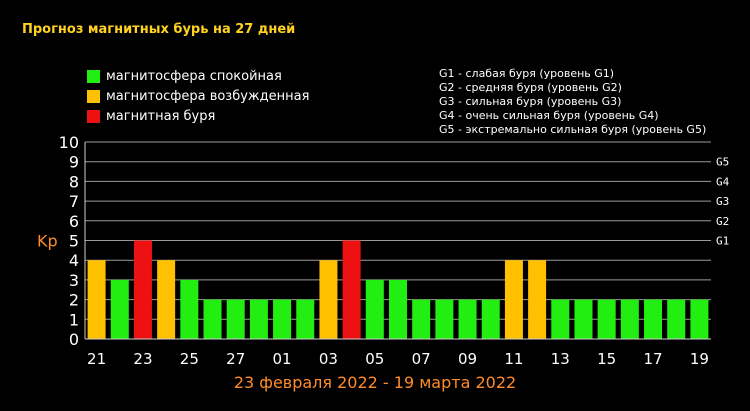 This screenshot has height=411, width=750. I want to click on x-tick-label: 21, so click(96, 359).